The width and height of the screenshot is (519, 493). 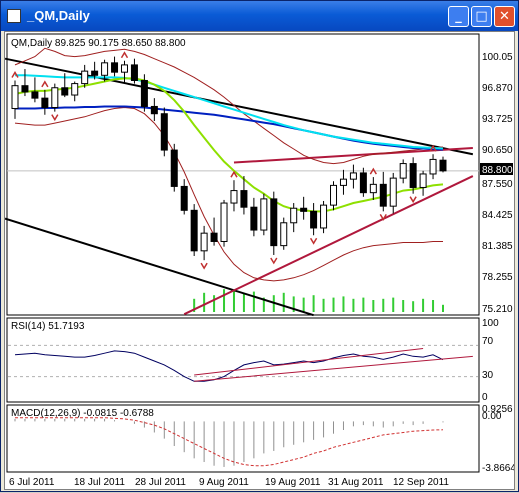 What do you see at coordinates (497, 57) in the screenshot?
I see `price-tick: 100.05` at bounding box center [497, 57].